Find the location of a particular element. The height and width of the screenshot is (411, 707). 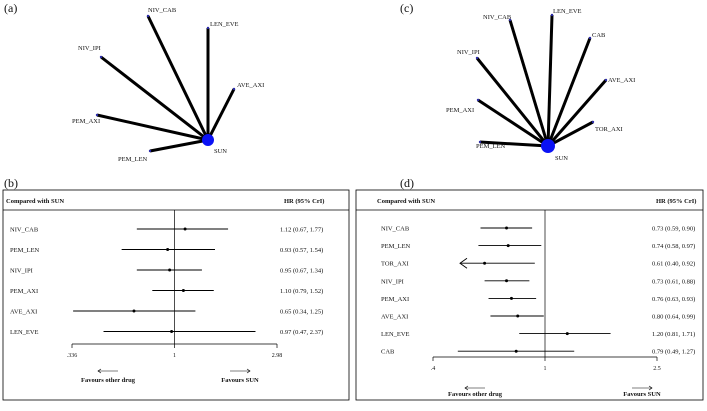

x-tick-label-2: 2.98 is located at coordinates (277, 356).